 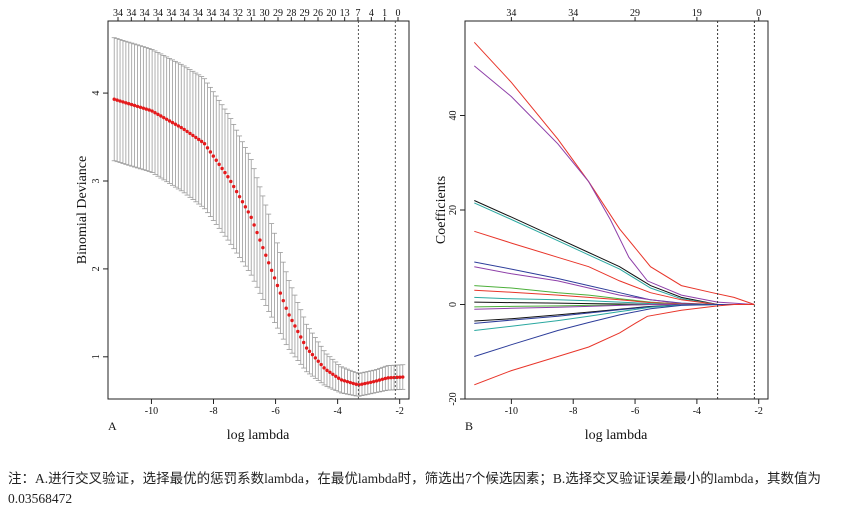 I want to click on x-tick-label: -2, so click(x=400, y=411).